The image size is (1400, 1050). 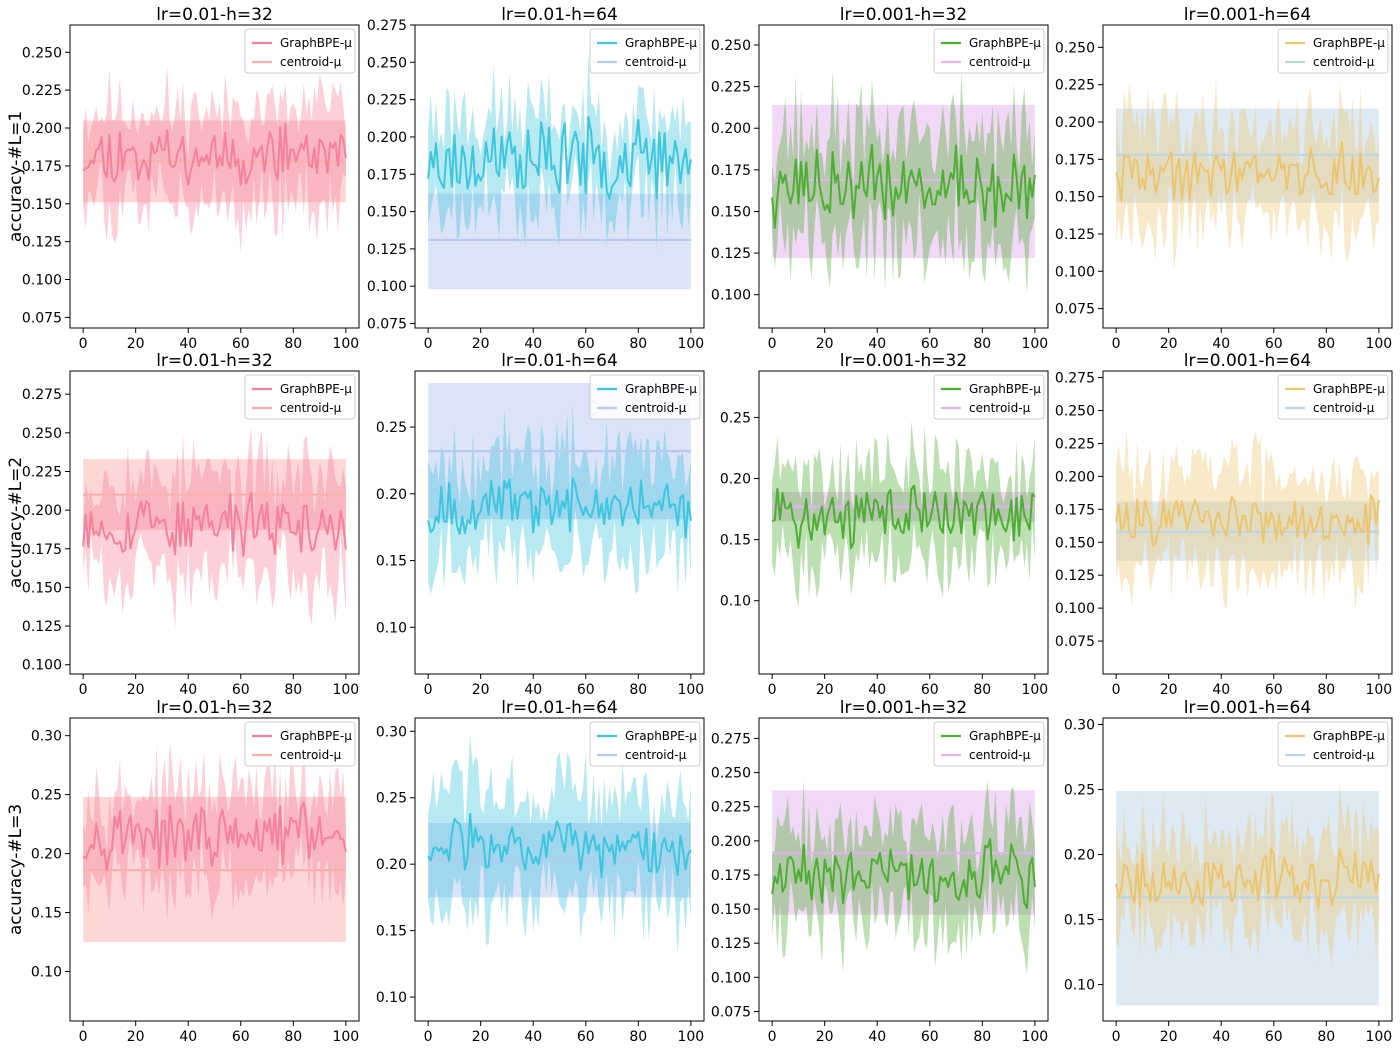 I want to click on y-axis-label: accuracy-#L=1, so click(x=16, y=176).